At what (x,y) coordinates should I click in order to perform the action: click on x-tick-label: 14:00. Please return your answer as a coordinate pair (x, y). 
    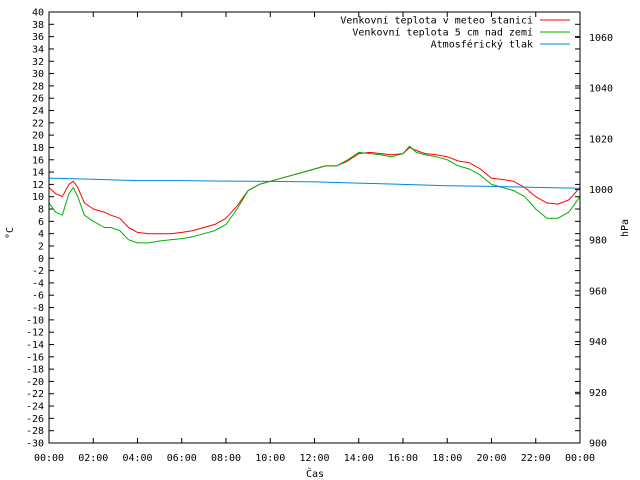
    Looking at the image, I should click on (359, 458).